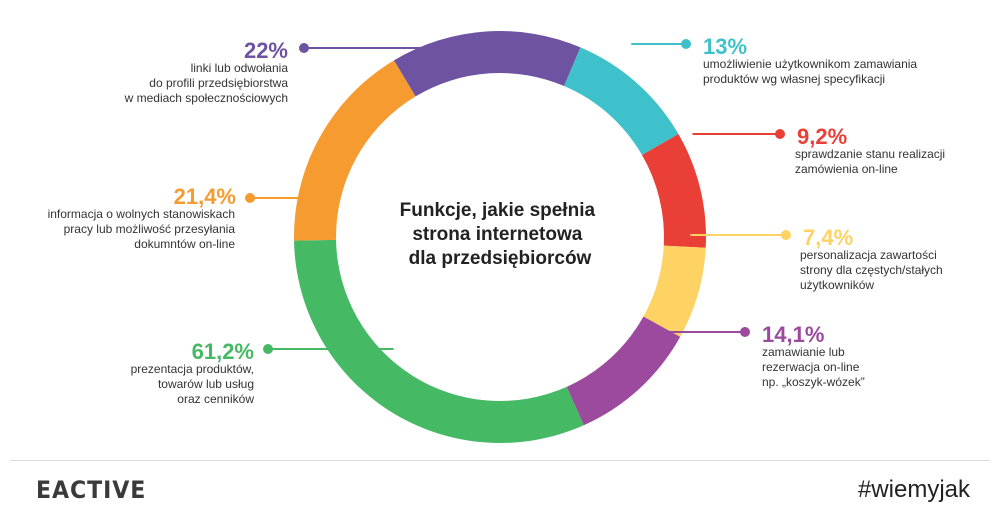  I want to click on segment-value-label-4: 7,4%, so click(828, 237).